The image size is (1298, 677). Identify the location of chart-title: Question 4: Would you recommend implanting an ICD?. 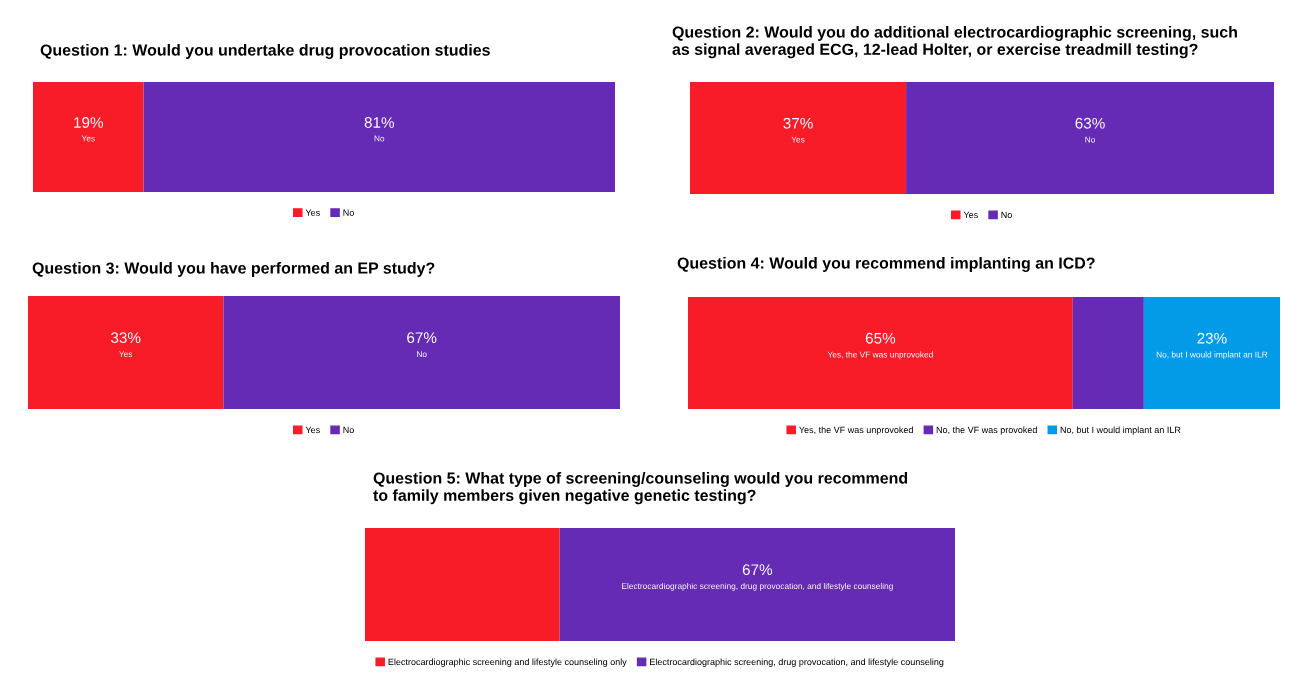
(886, 264).